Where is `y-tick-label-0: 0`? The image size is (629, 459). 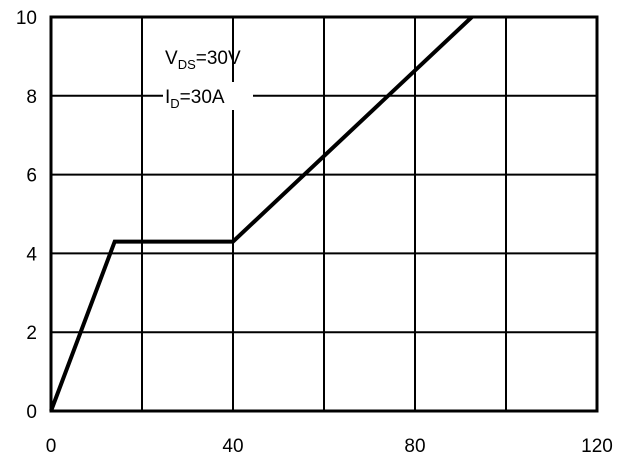
y-tick-label-0: 0 is located at coordinates (31, 412).